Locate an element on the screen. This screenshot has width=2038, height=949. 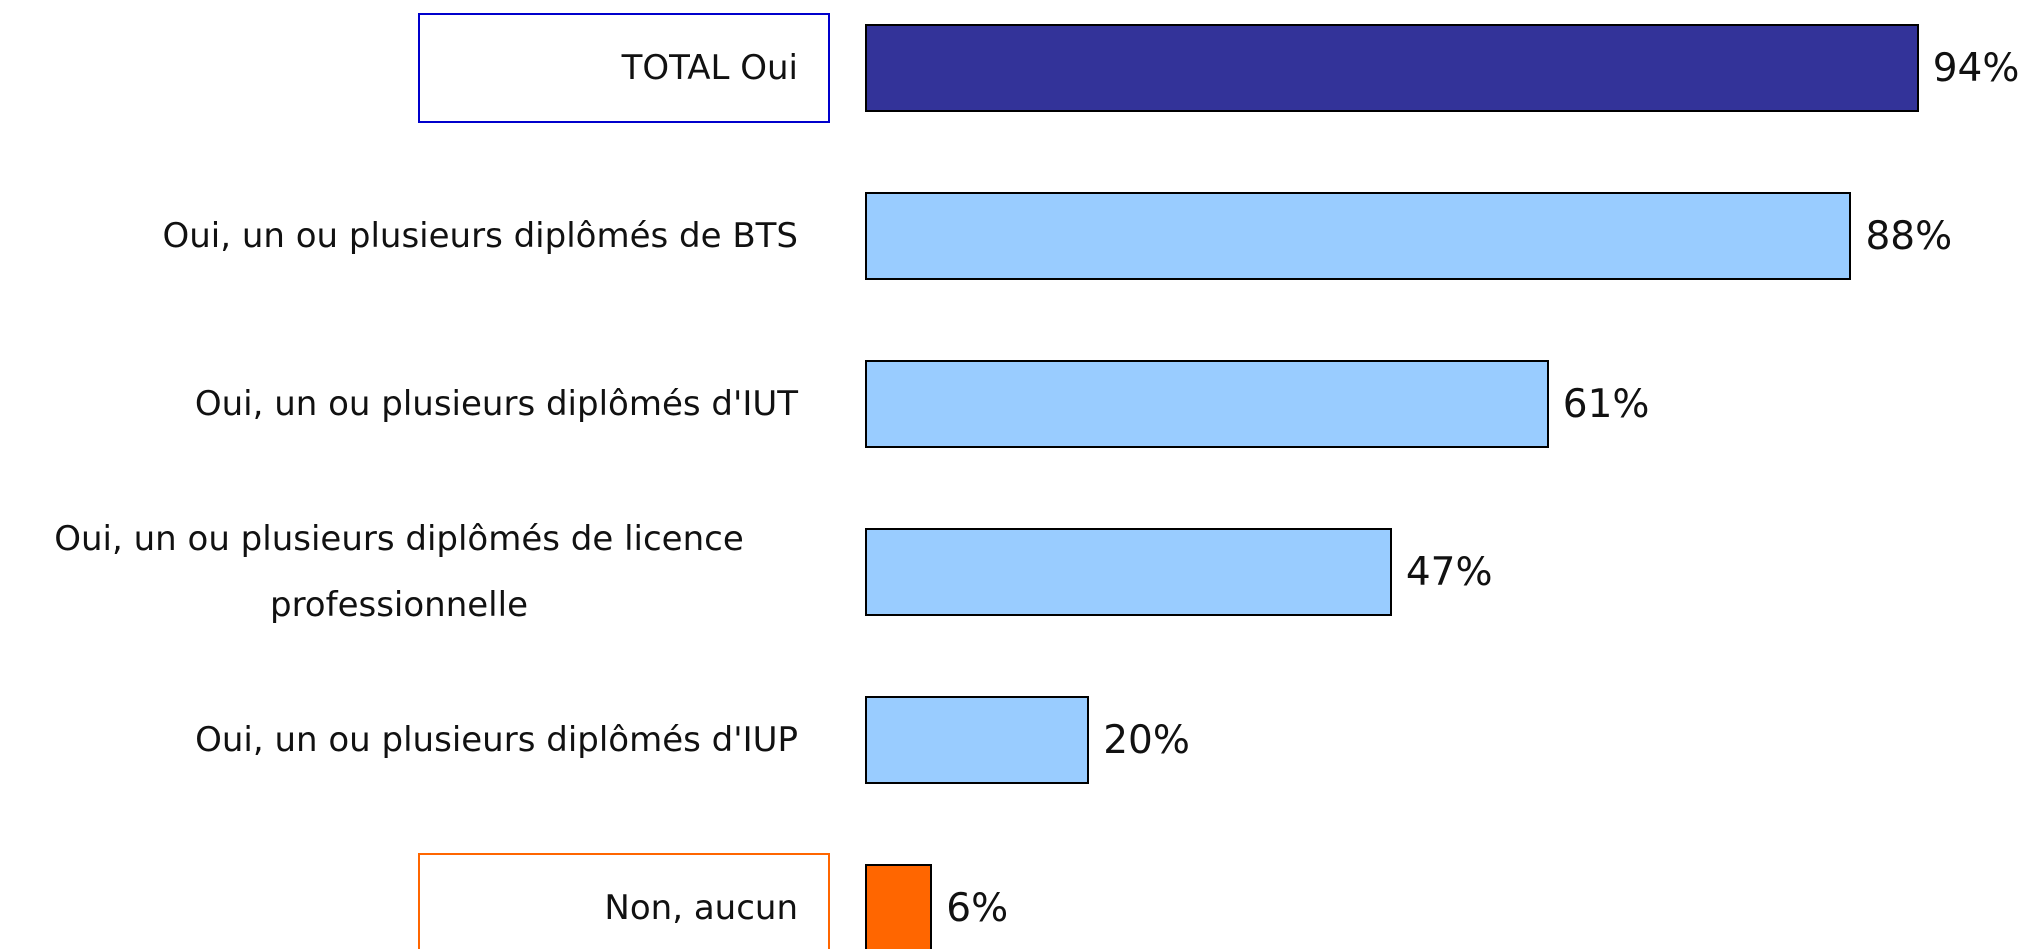
category-text: TOTAL Oui is located at coordinates (624, 68).